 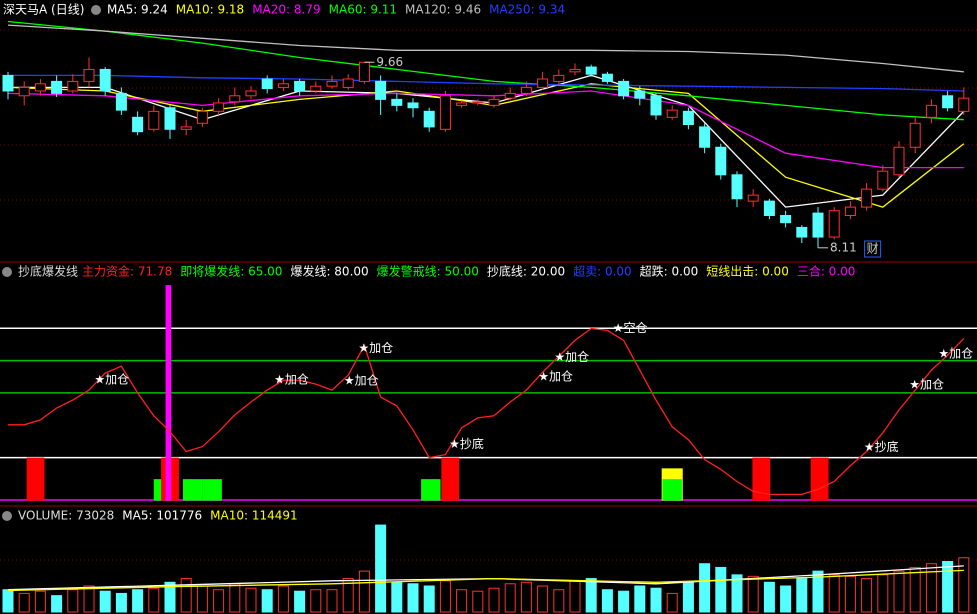 I want to click on legend-entry: 即将爆发线: 65.00, so click(x=231, y=271).